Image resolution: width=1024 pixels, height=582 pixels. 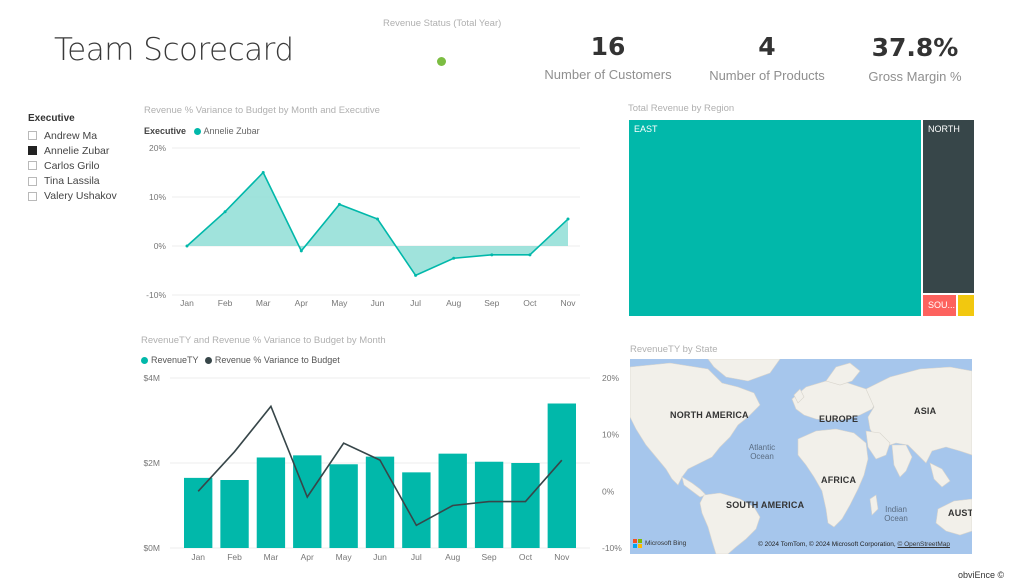 I want to click on kpi-card-products: 4 Number of Products, so click(x=767, y=57).